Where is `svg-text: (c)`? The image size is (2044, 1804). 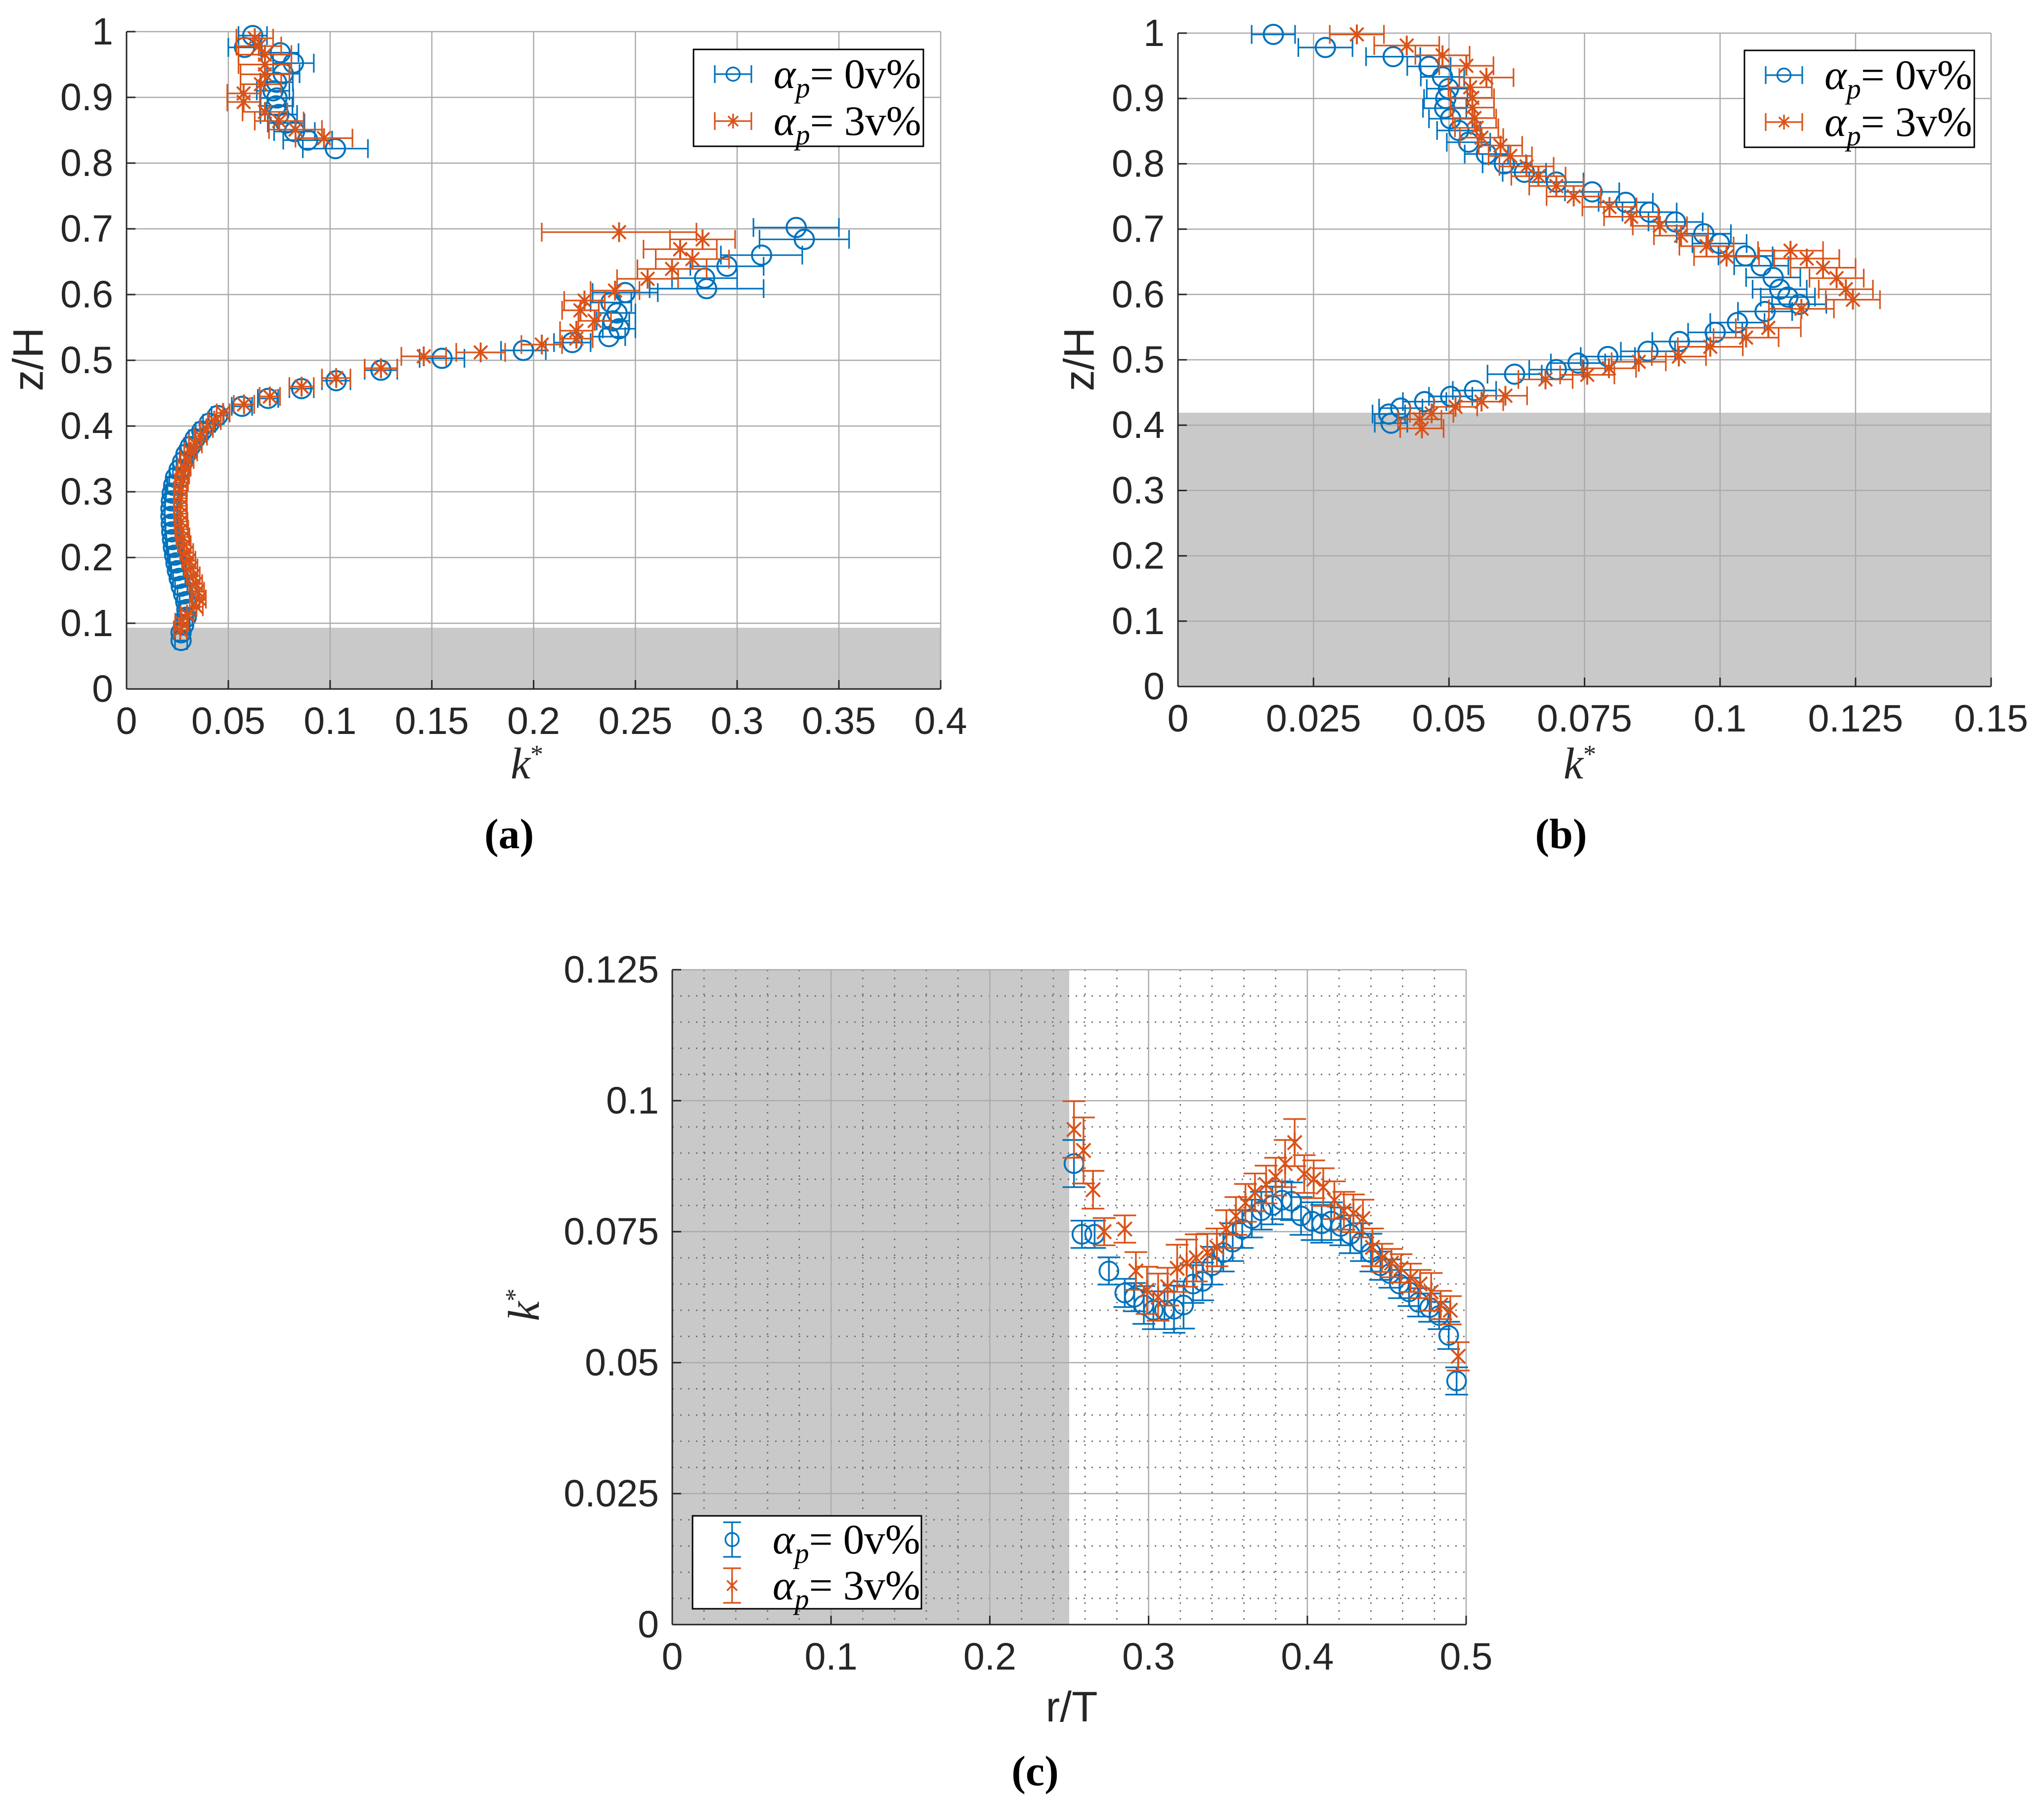
svg-text: (c) is located at coordinates (1034, 1771).